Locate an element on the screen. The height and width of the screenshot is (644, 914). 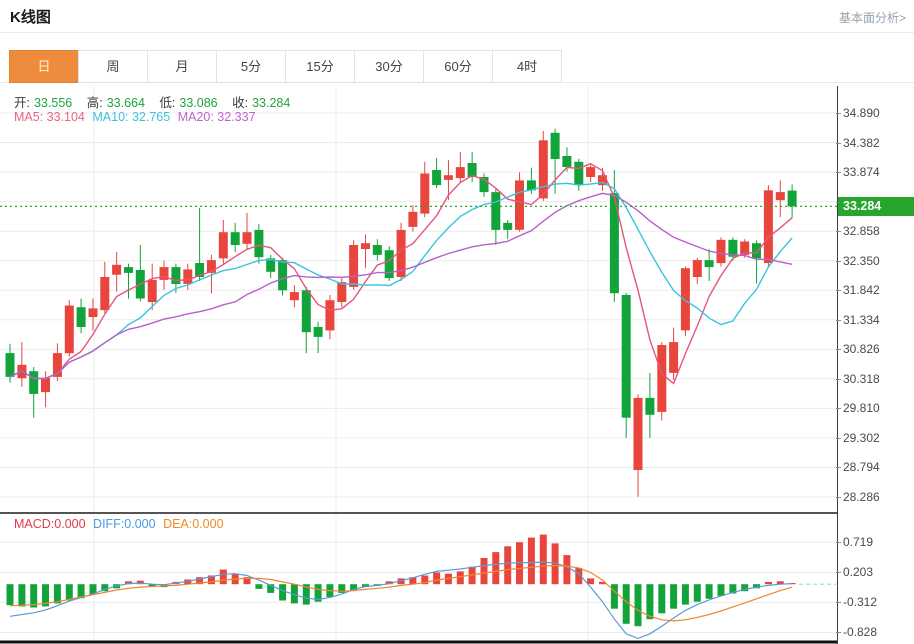
period-tab-bar: 日周月 5分 15分 30分 60分 4时 is located at coordinates (285, 66).